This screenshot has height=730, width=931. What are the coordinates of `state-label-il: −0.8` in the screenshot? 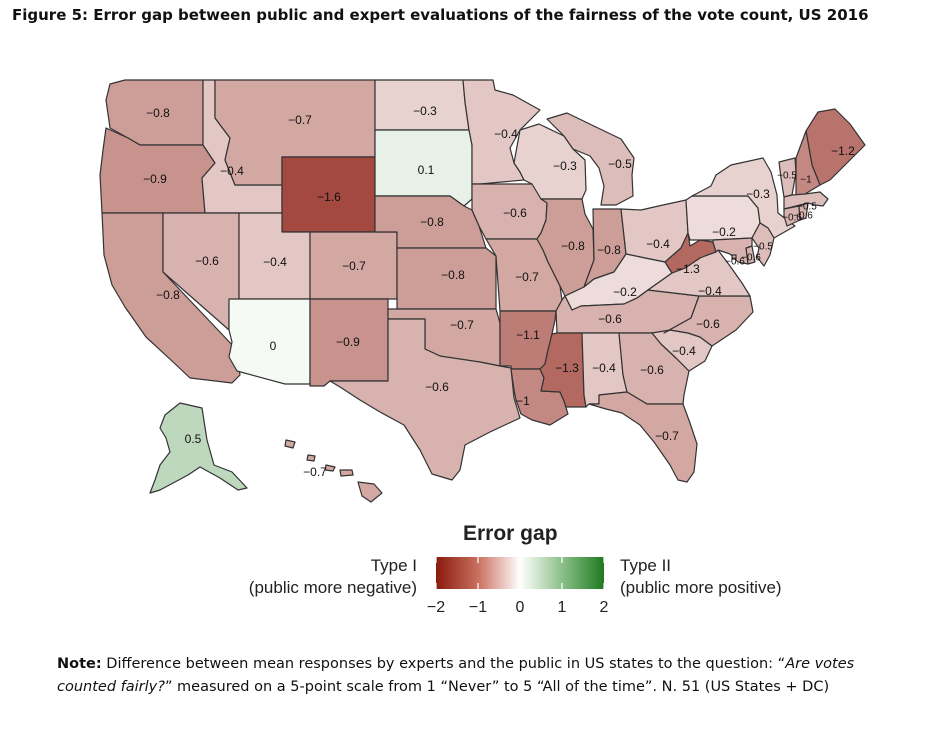 It's located at (573, 246).